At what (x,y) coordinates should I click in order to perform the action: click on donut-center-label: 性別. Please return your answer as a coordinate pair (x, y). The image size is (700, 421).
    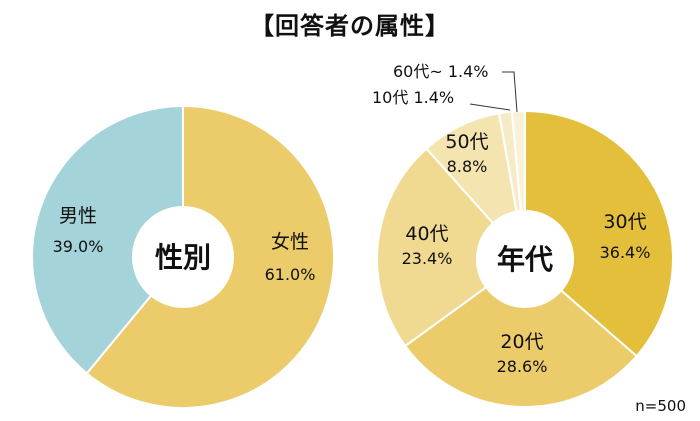
    Looking at the image, I should click on (183, 257).